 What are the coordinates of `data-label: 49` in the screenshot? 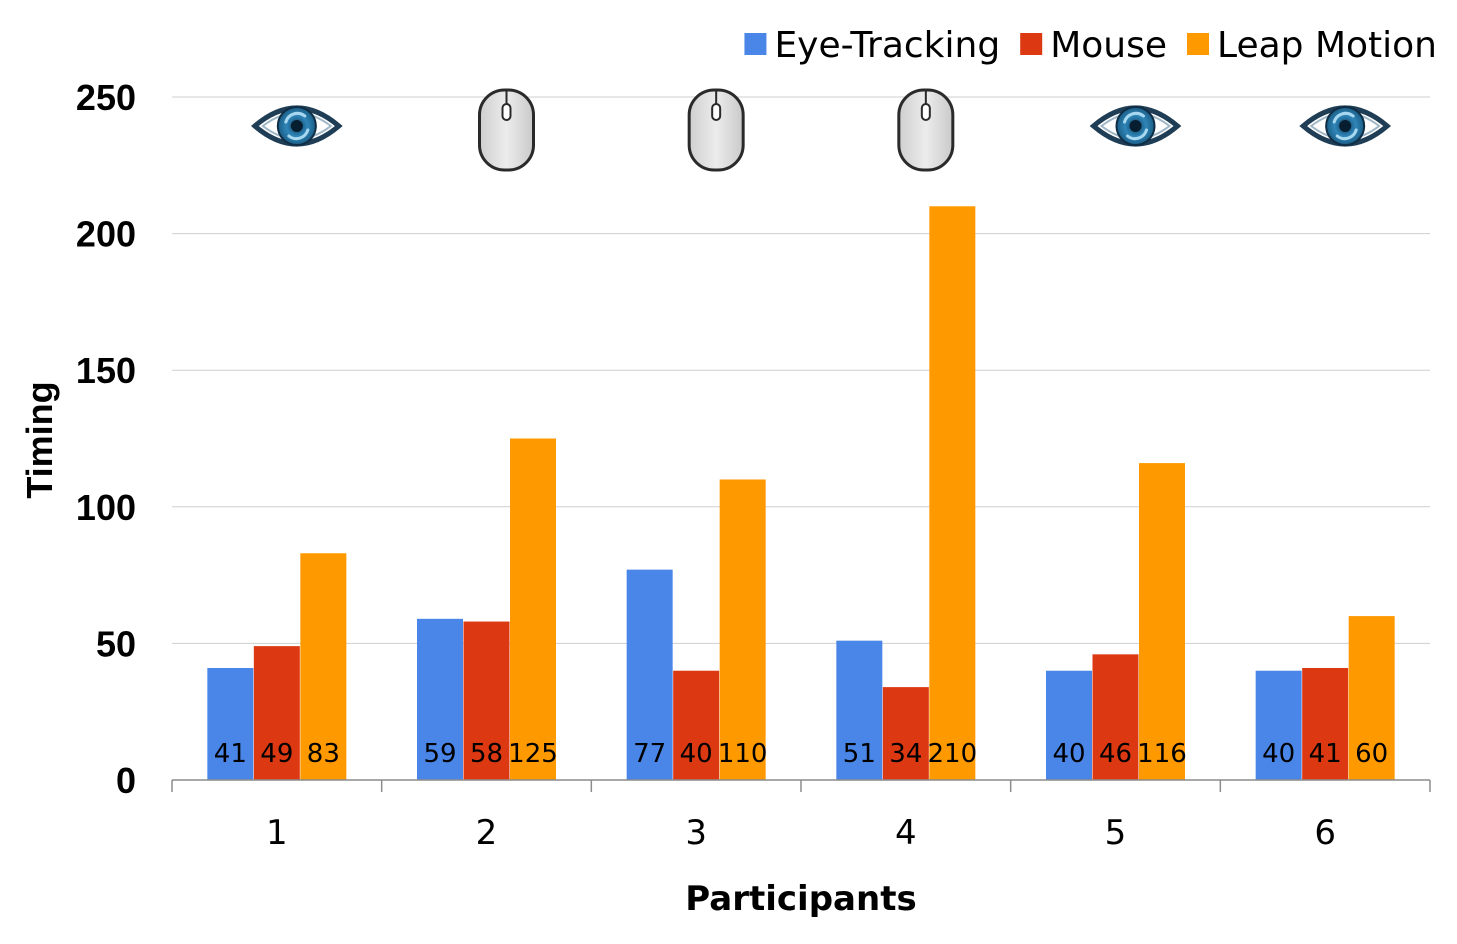 It's located at (276, 754).